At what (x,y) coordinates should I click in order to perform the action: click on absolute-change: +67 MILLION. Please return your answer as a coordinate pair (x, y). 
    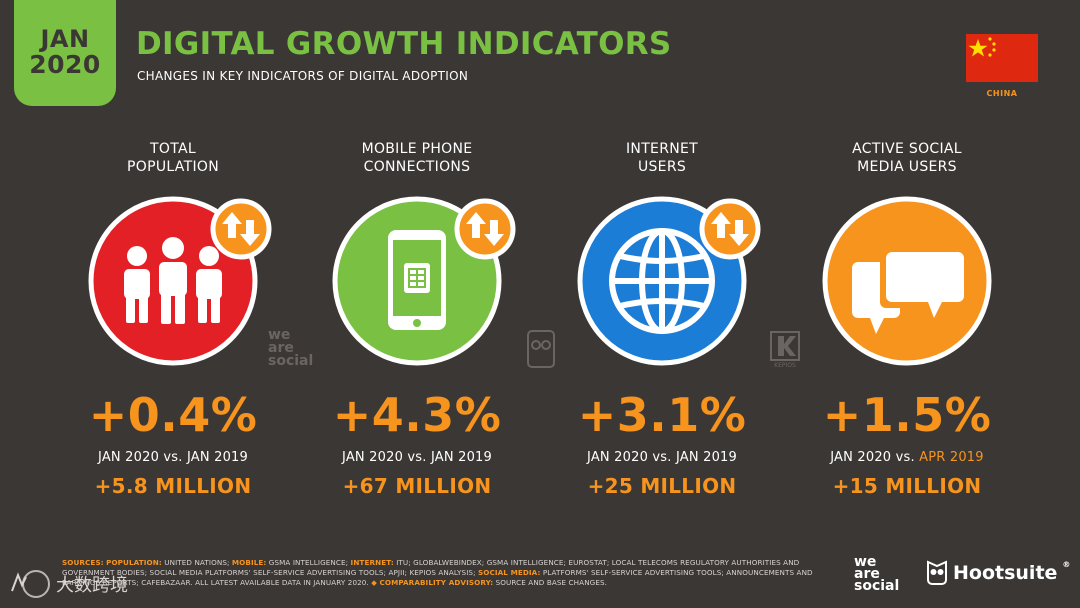
    Looking at the image, I should click on (417, 486).